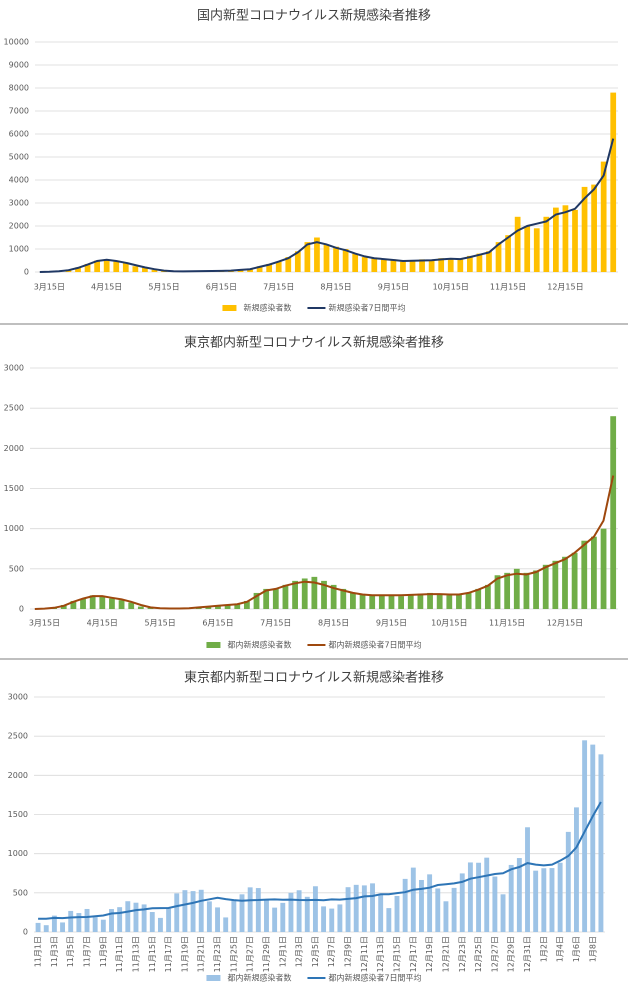  What do you see at coordinates (19, 65) in the screenshot?
I see `y-tick-label: 9000` at bounding box center [19, 65].